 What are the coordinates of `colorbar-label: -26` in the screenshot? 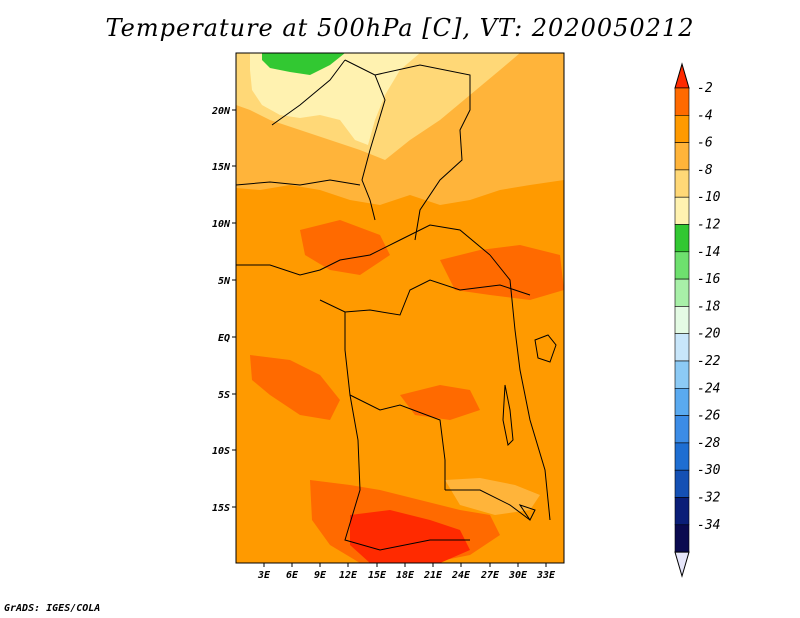 It's located at (709, 416).